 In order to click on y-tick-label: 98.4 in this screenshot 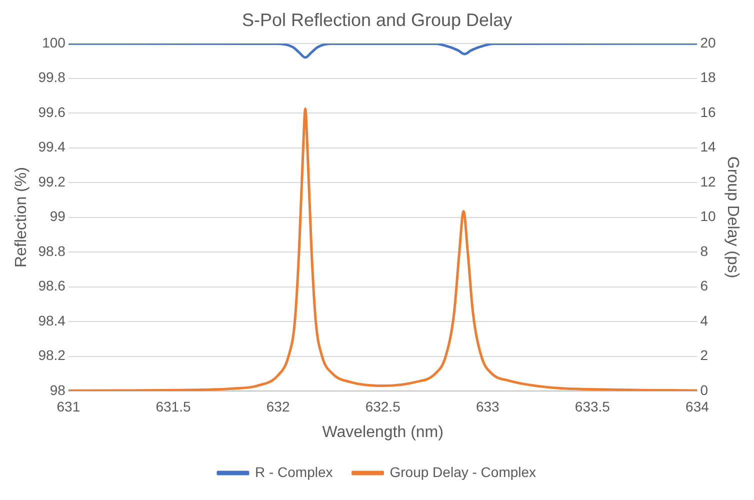, I will do `click(52, 320)`.